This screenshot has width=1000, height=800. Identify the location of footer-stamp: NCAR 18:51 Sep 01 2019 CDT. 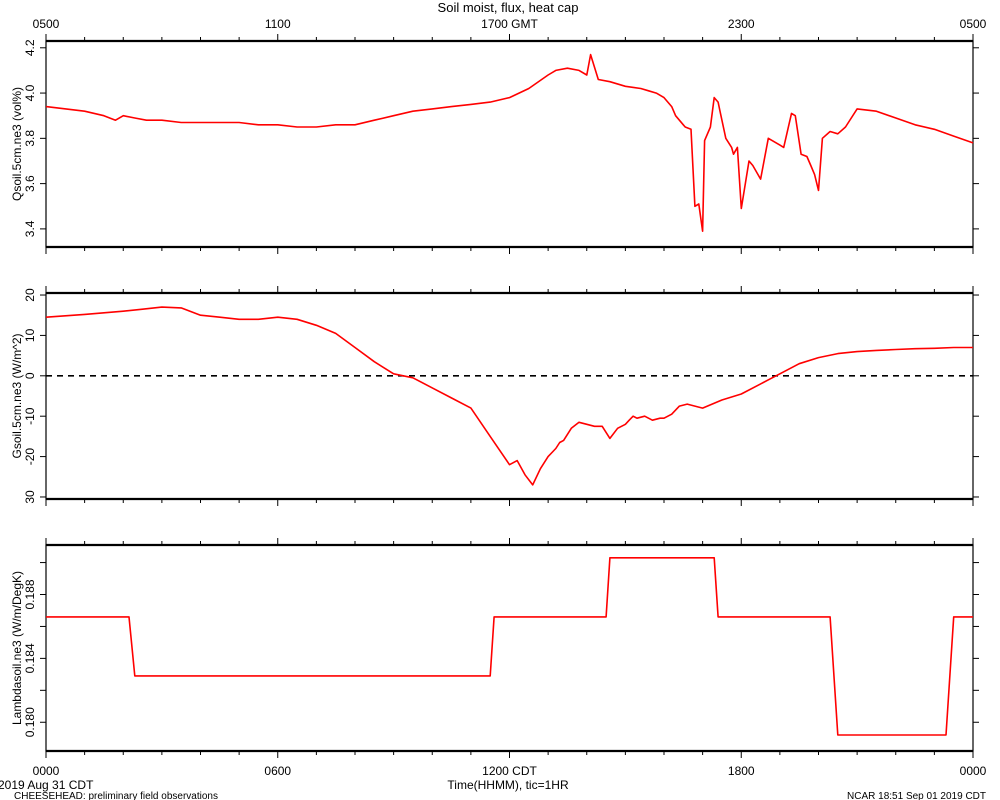
(916, 795).